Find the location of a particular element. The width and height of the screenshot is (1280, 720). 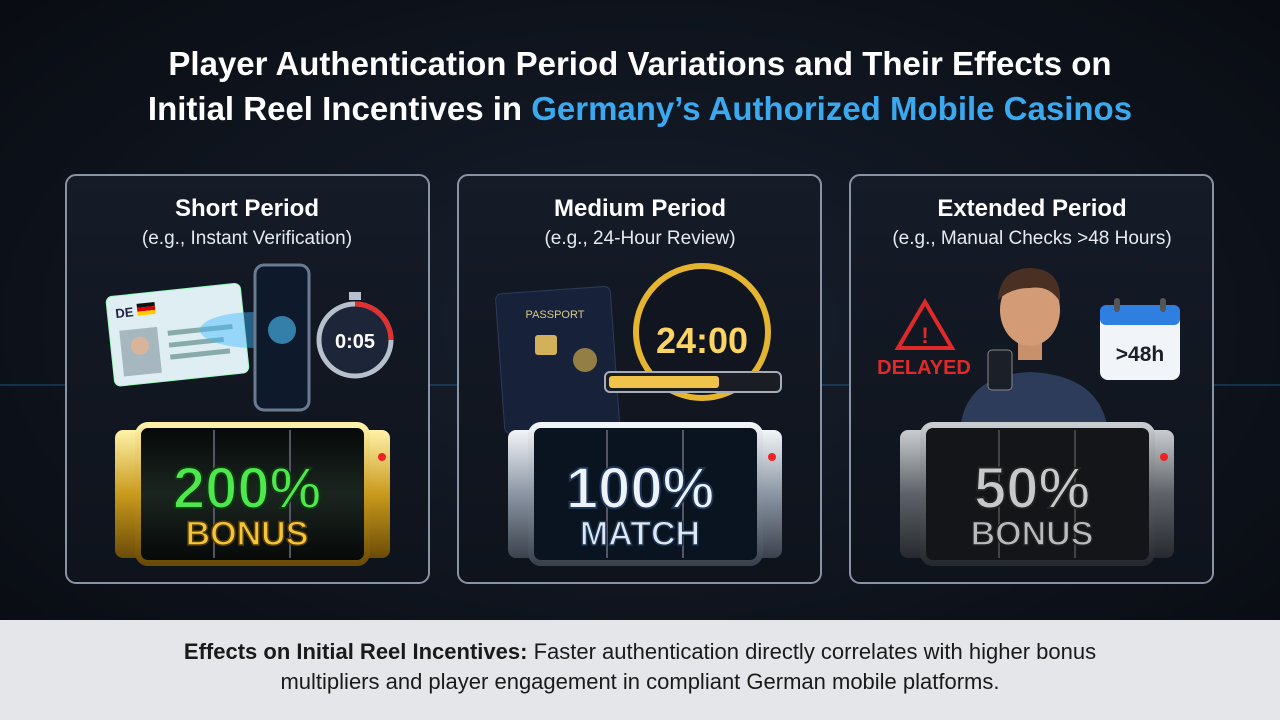

id-card: DE is located at coordinates (177, 335).